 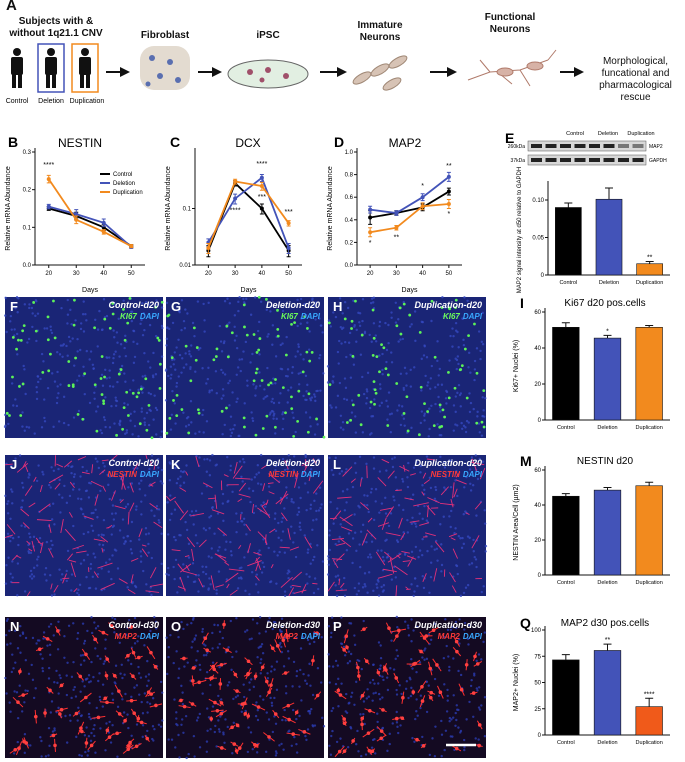 I want to click on chart-title: DCX, so click(x=247, y=143).